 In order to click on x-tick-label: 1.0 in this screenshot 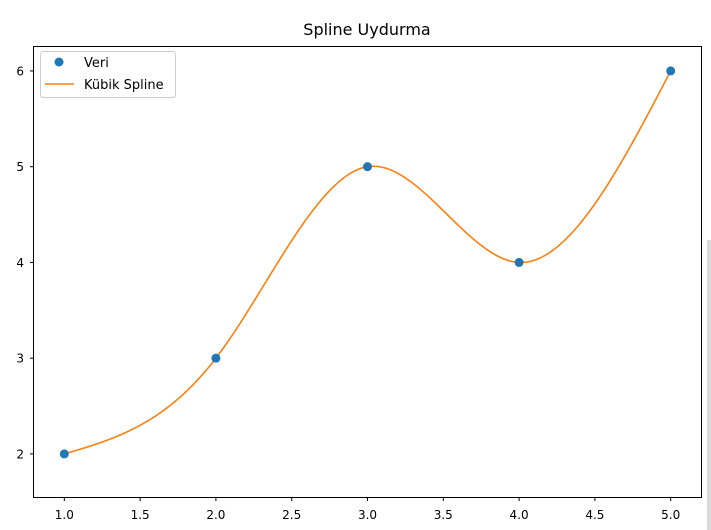, I will do `click(64, 515)`.